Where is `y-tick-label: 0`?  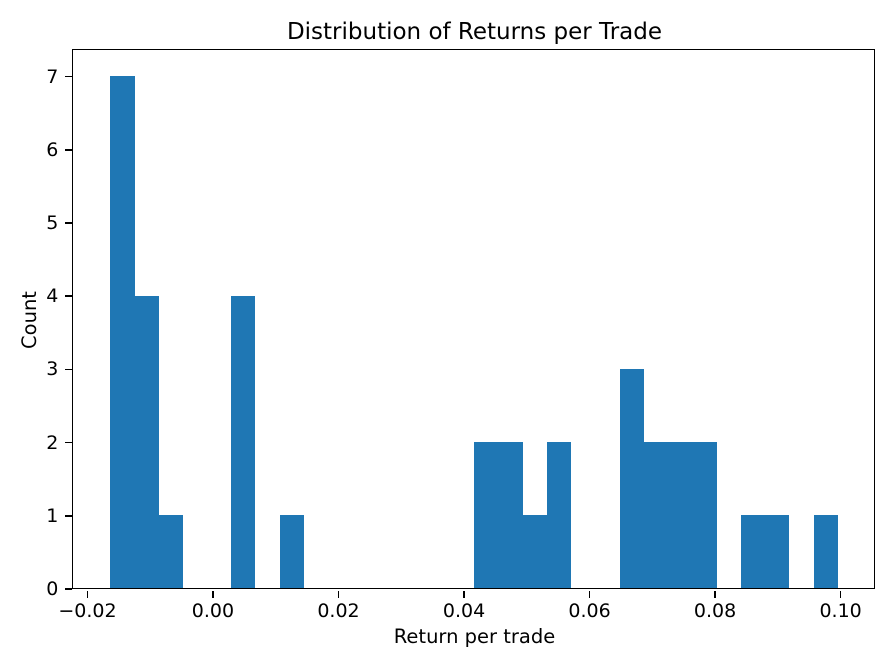 y-tick-label: 0 is located at coordinates (52, 589).